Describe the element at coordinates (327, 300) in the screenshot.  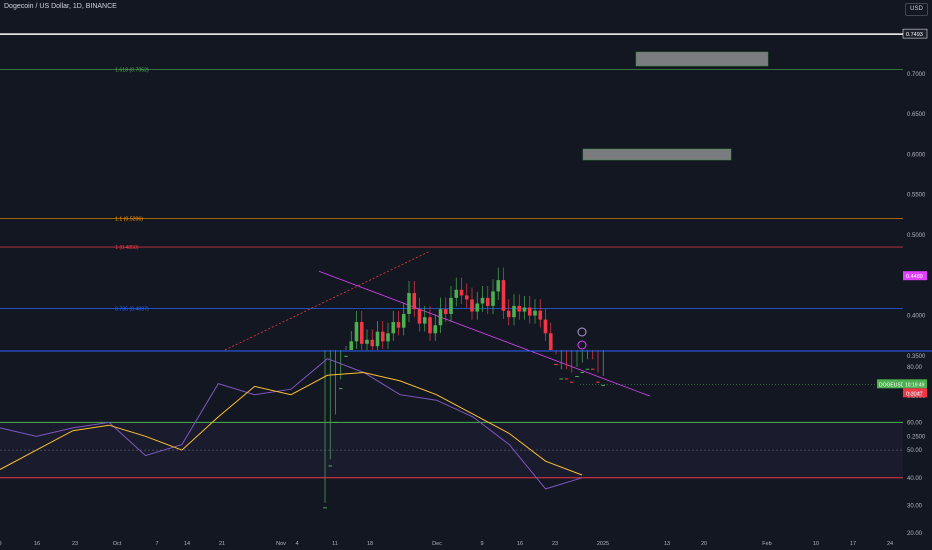
I see `dashed-trendline` at that location.